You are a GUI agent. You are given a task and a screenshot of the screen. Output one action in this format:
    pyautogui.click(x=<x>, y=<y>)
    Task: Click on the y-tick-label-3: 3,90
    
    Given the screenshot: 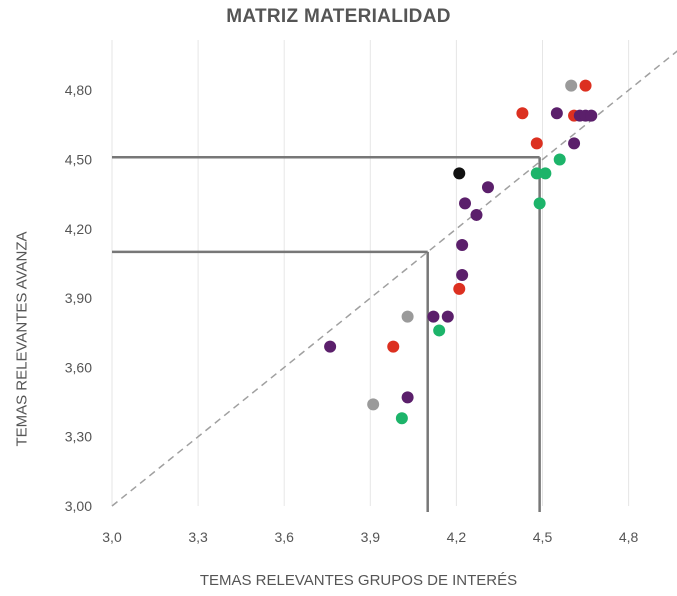 What is the action you would take?
    pyautogui.click(x=78, y=298)
    